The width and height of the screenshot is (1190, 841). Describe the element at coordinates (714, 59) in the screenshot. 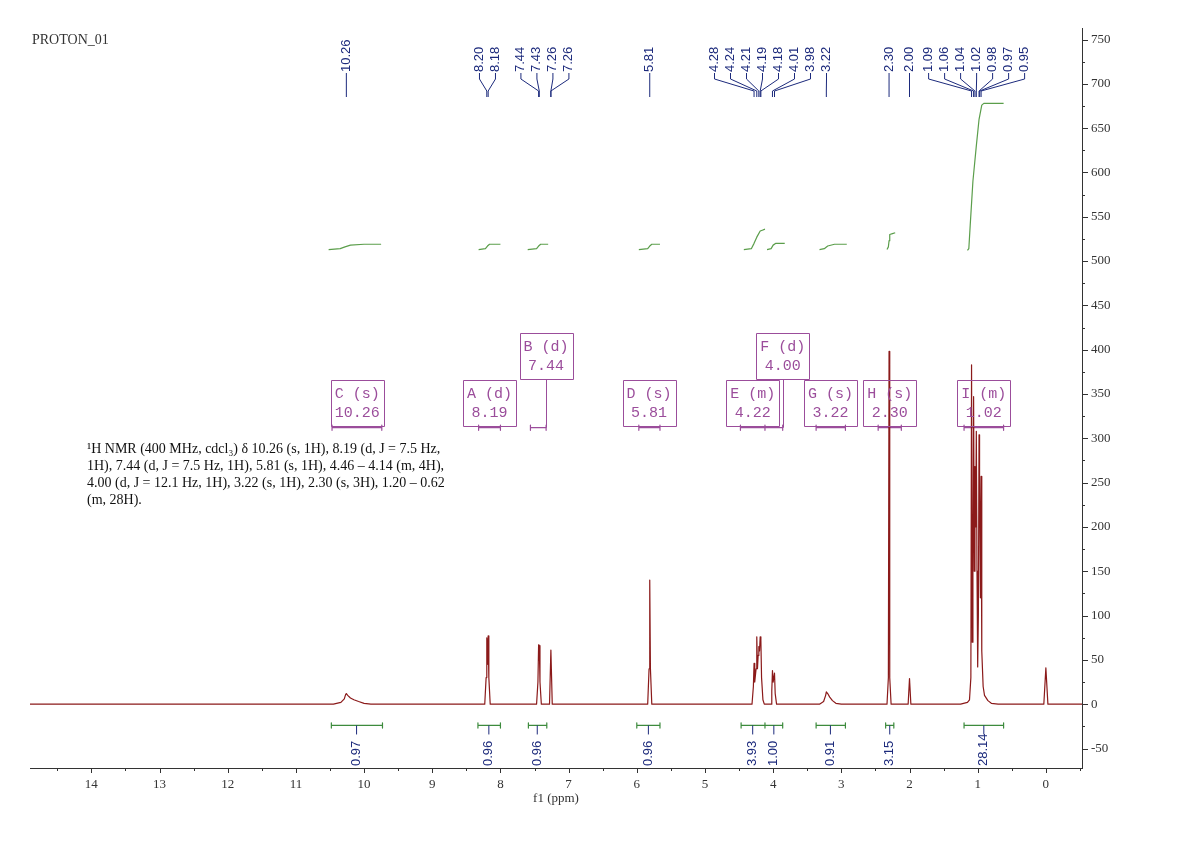

I see `annotation: 4.28` at that location.